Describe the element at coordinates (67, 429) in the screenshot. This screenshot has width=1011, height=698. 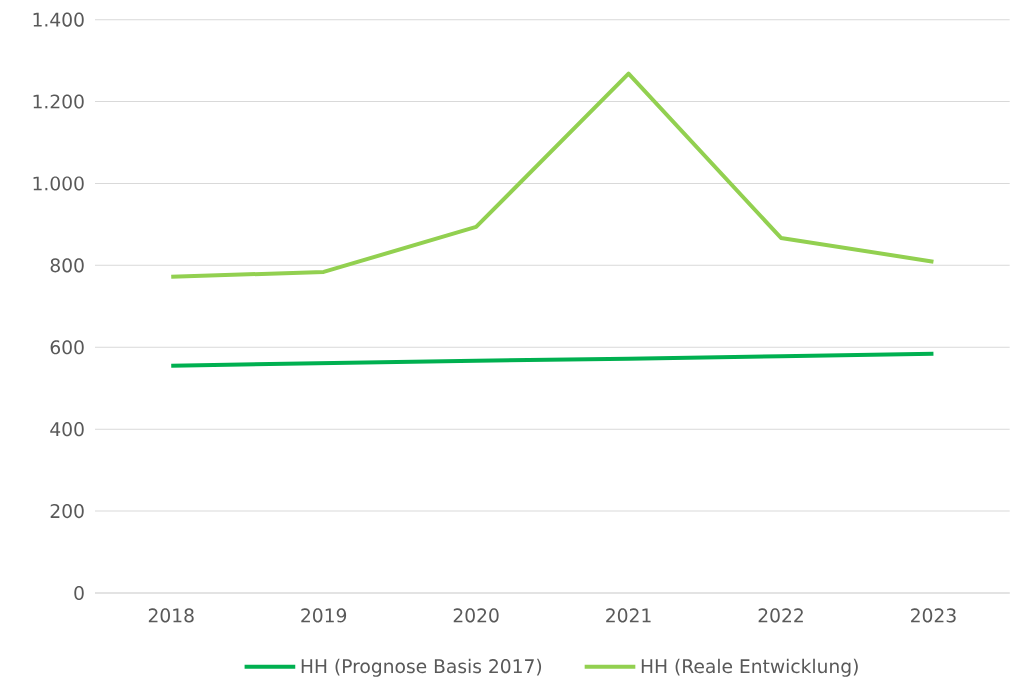
I see `y-tick-label: 400` at that location.